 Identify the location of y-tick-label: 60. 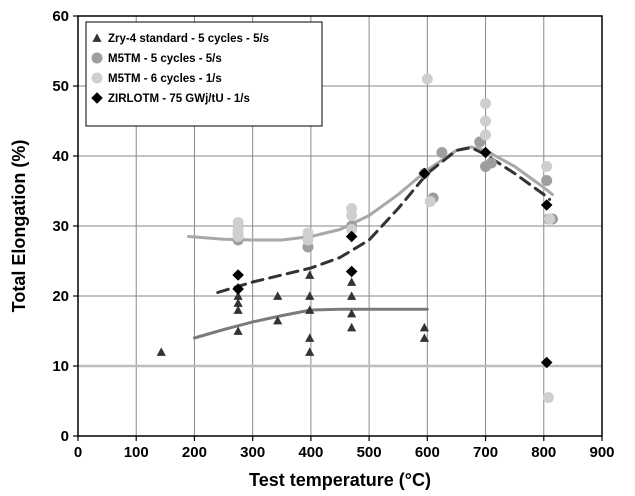
(60, 16).